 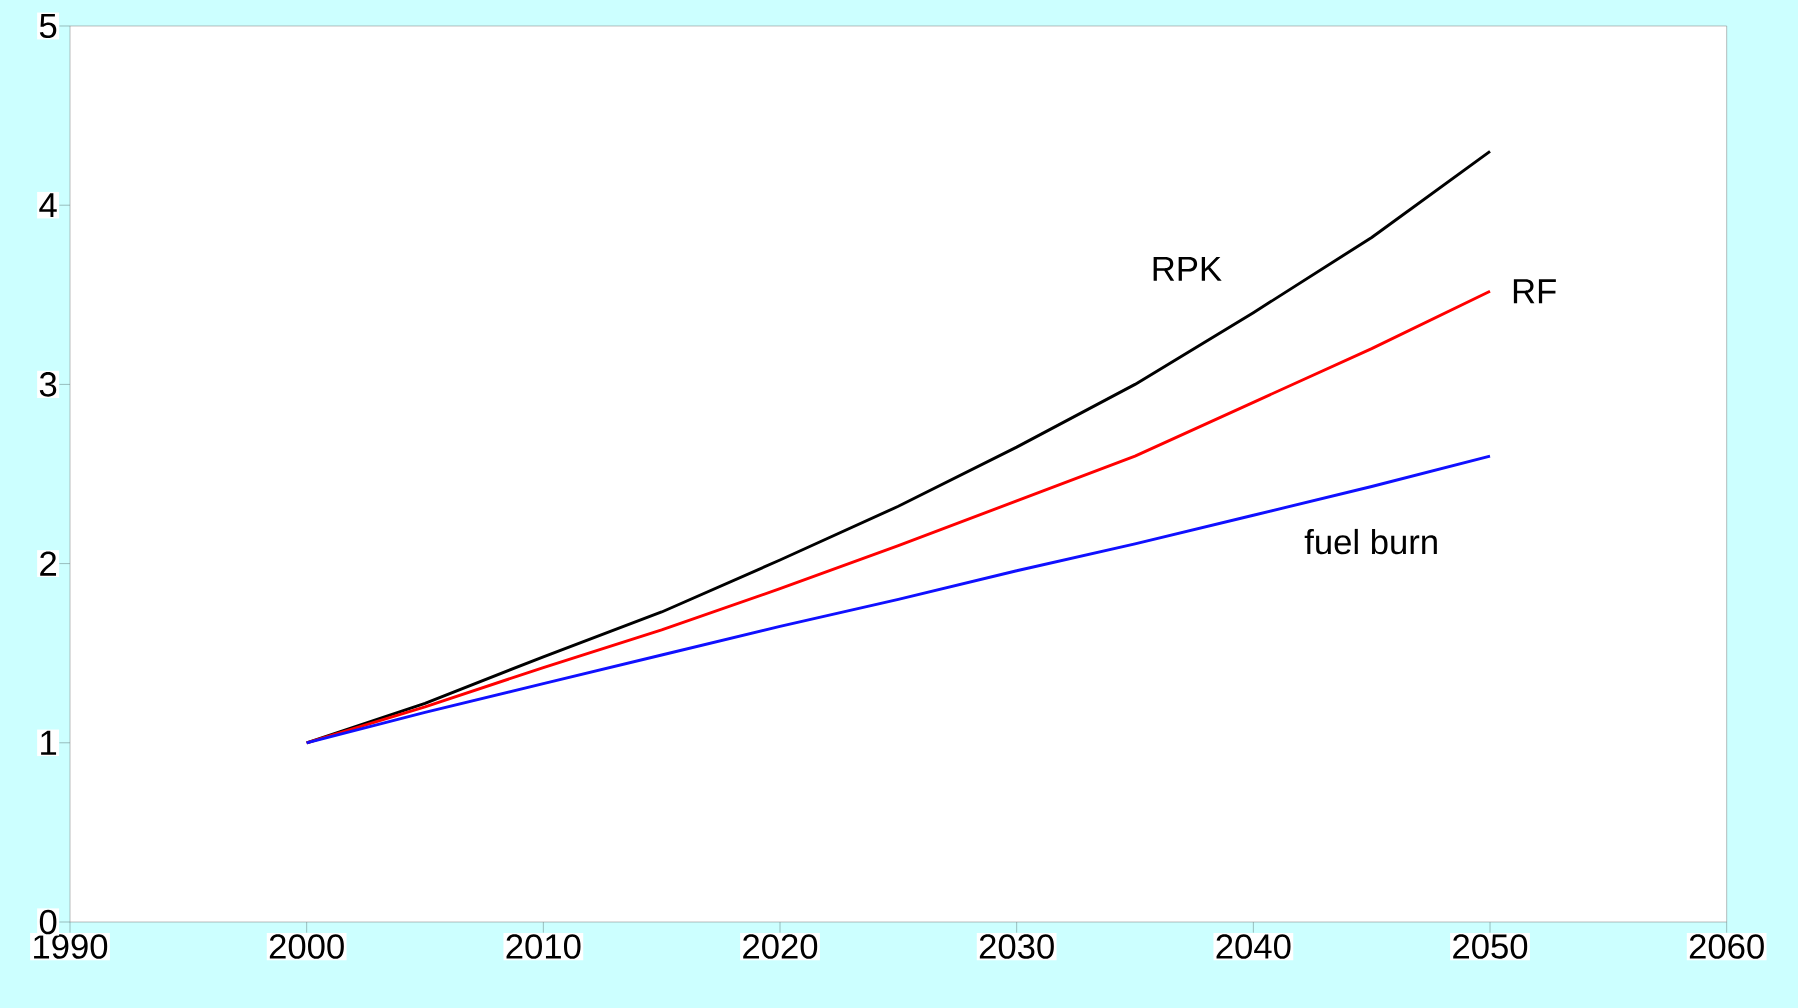 What do you see at coordinates (1490, 946) in the screenshot?
I see `x-tick-label: 2050` at bounding box center [1490, 946].